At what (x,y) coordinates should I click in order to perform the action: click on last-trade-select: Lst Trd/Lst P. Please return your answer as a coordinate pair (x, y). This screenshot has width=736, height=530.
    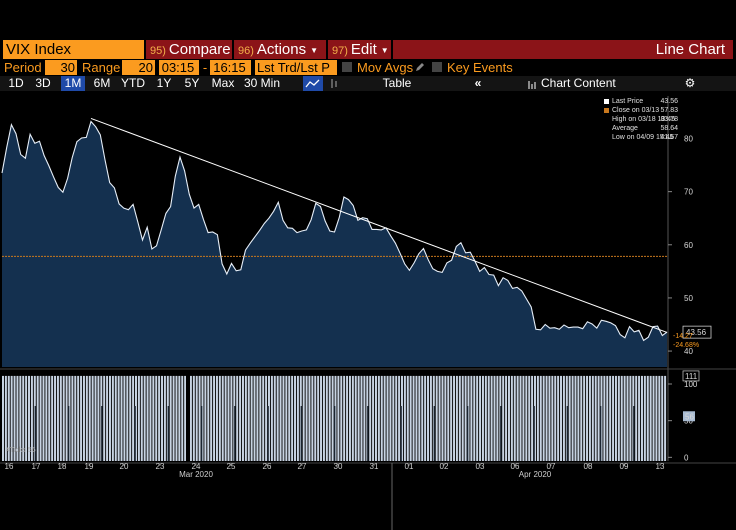
    Looking at the image, I should click on (296, 67).